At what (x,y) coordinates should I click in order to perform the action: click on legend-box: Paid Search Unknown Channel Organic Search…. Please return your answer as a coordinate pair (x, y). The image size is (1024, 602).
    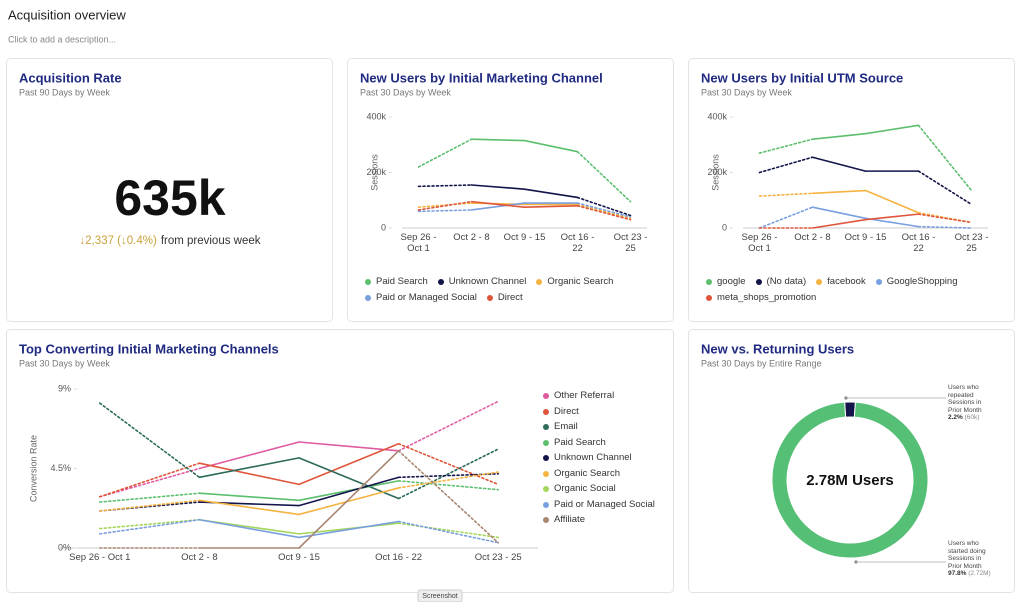
    Looking at the image, I should click on (489, 290).